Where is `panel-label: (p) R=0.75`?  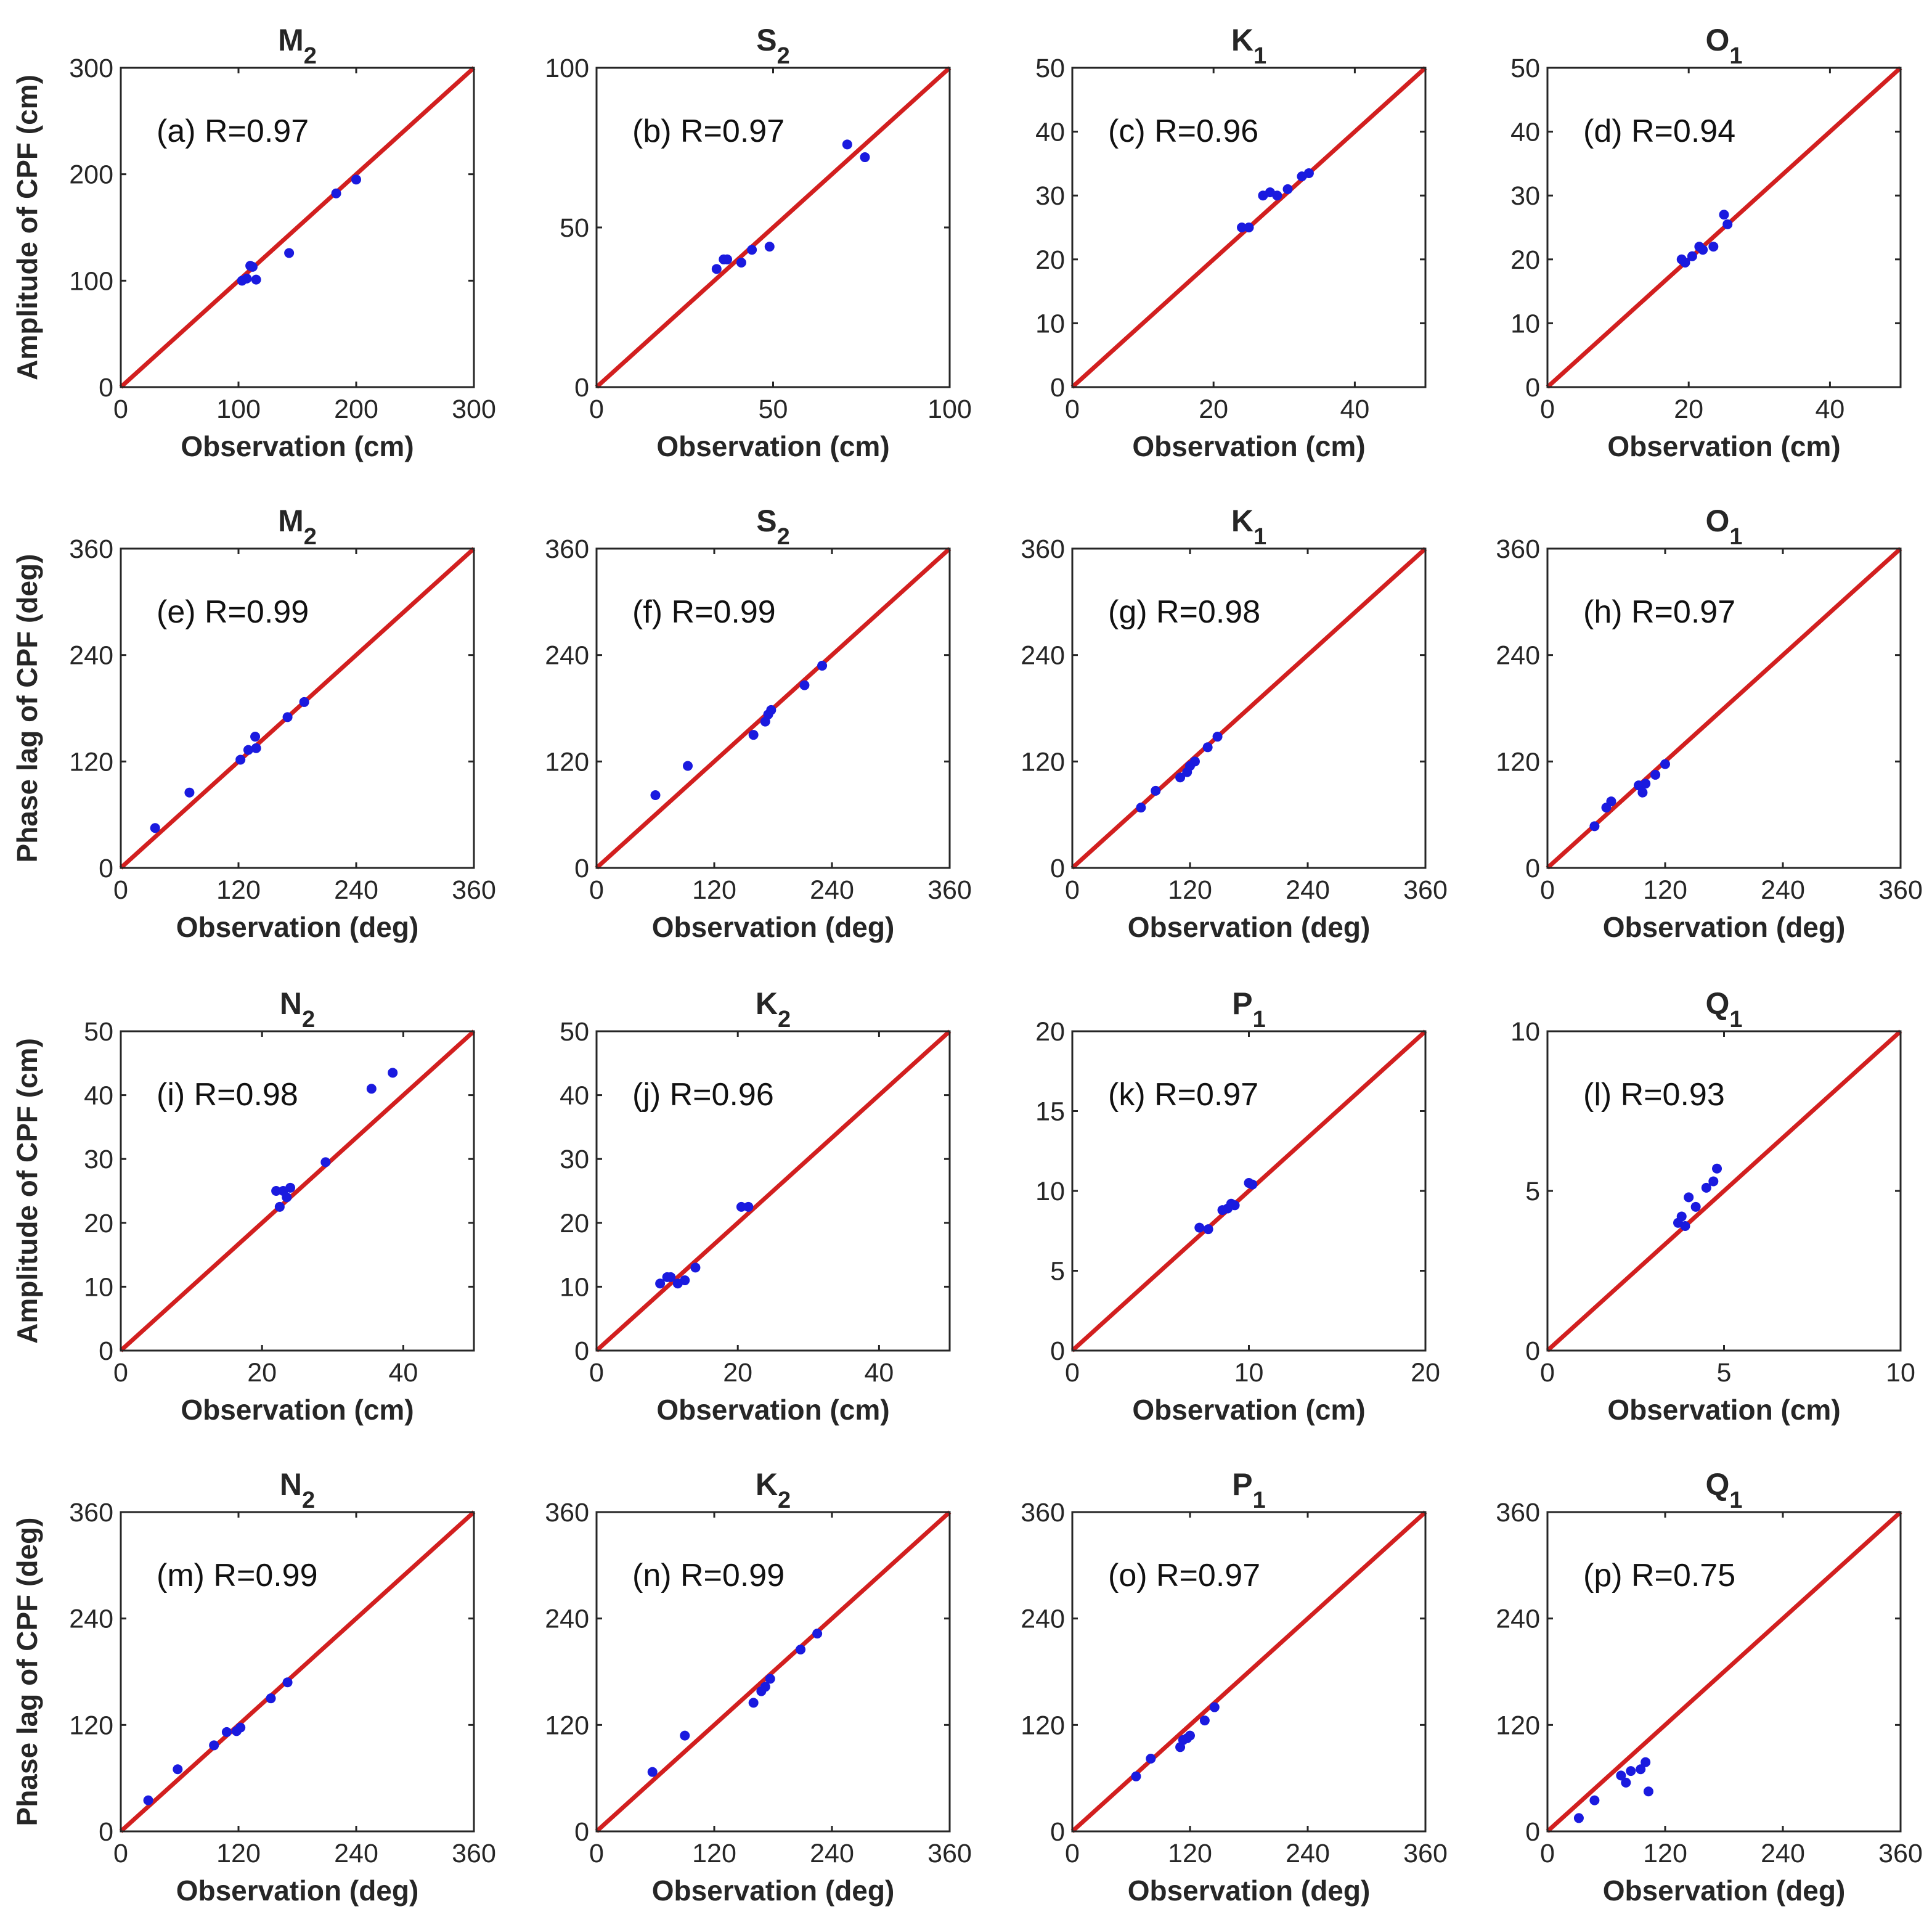
panel-label: (p) R=0.75 is located at coordinates (1659, 1575).